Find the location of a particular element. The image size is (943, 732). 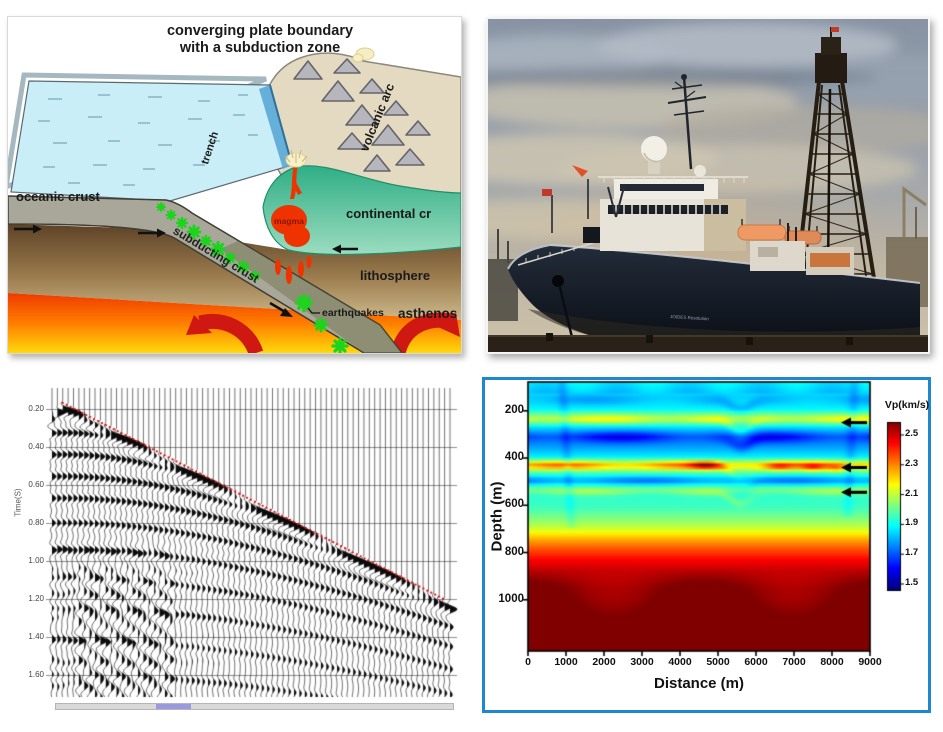

ocean is located at coordinates (147, 137).